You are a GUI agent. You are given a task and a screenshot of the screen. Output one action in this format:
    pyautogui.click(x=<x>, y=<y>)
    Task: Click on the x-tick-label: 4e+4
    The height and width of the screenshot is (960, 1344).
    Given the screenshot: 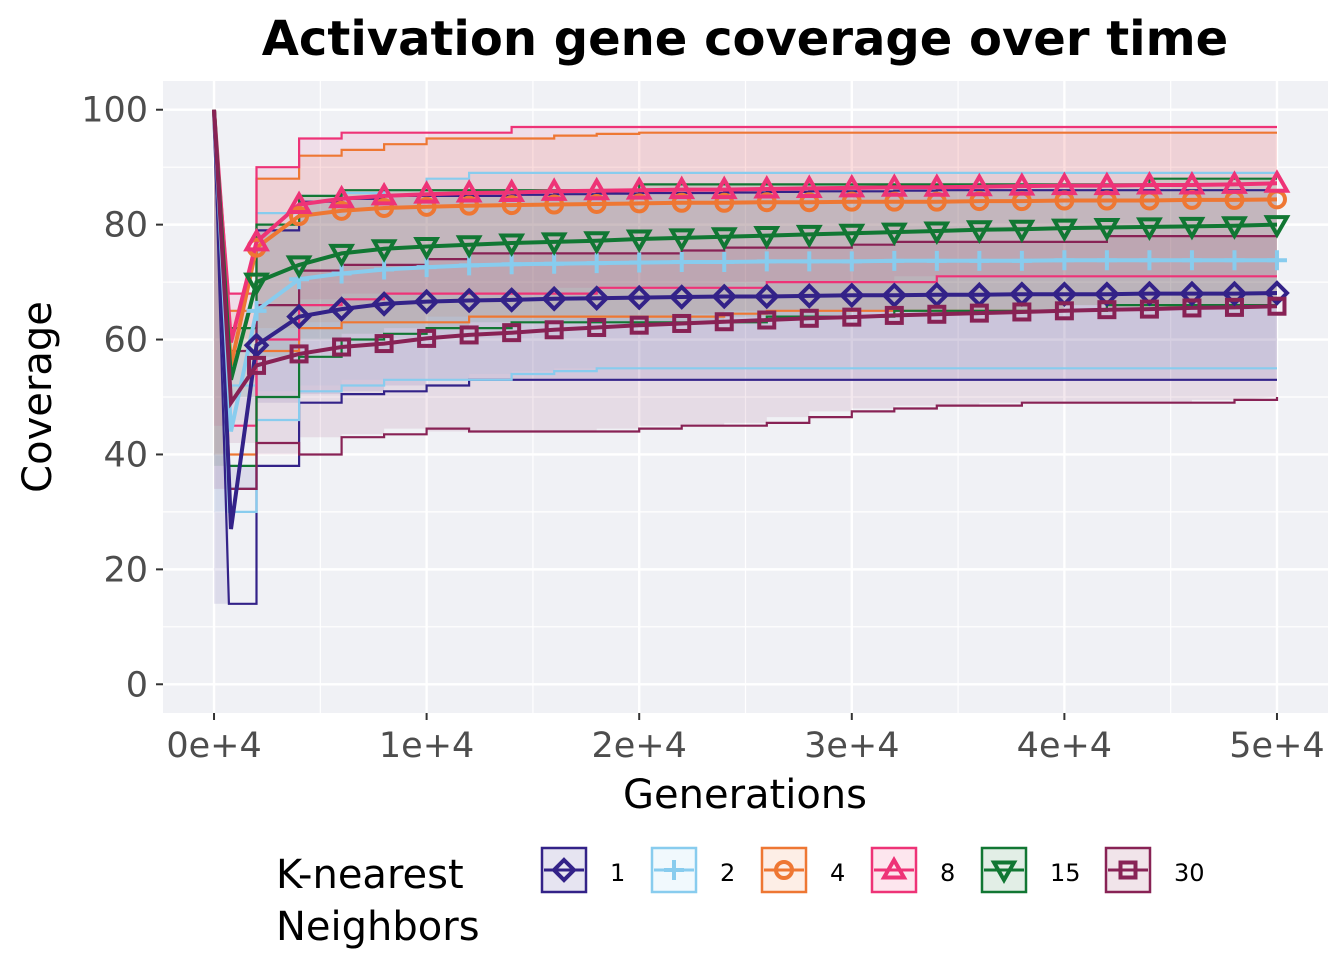 What is the action you would take?
    pyautogui.click(x=1064, y=746)
    